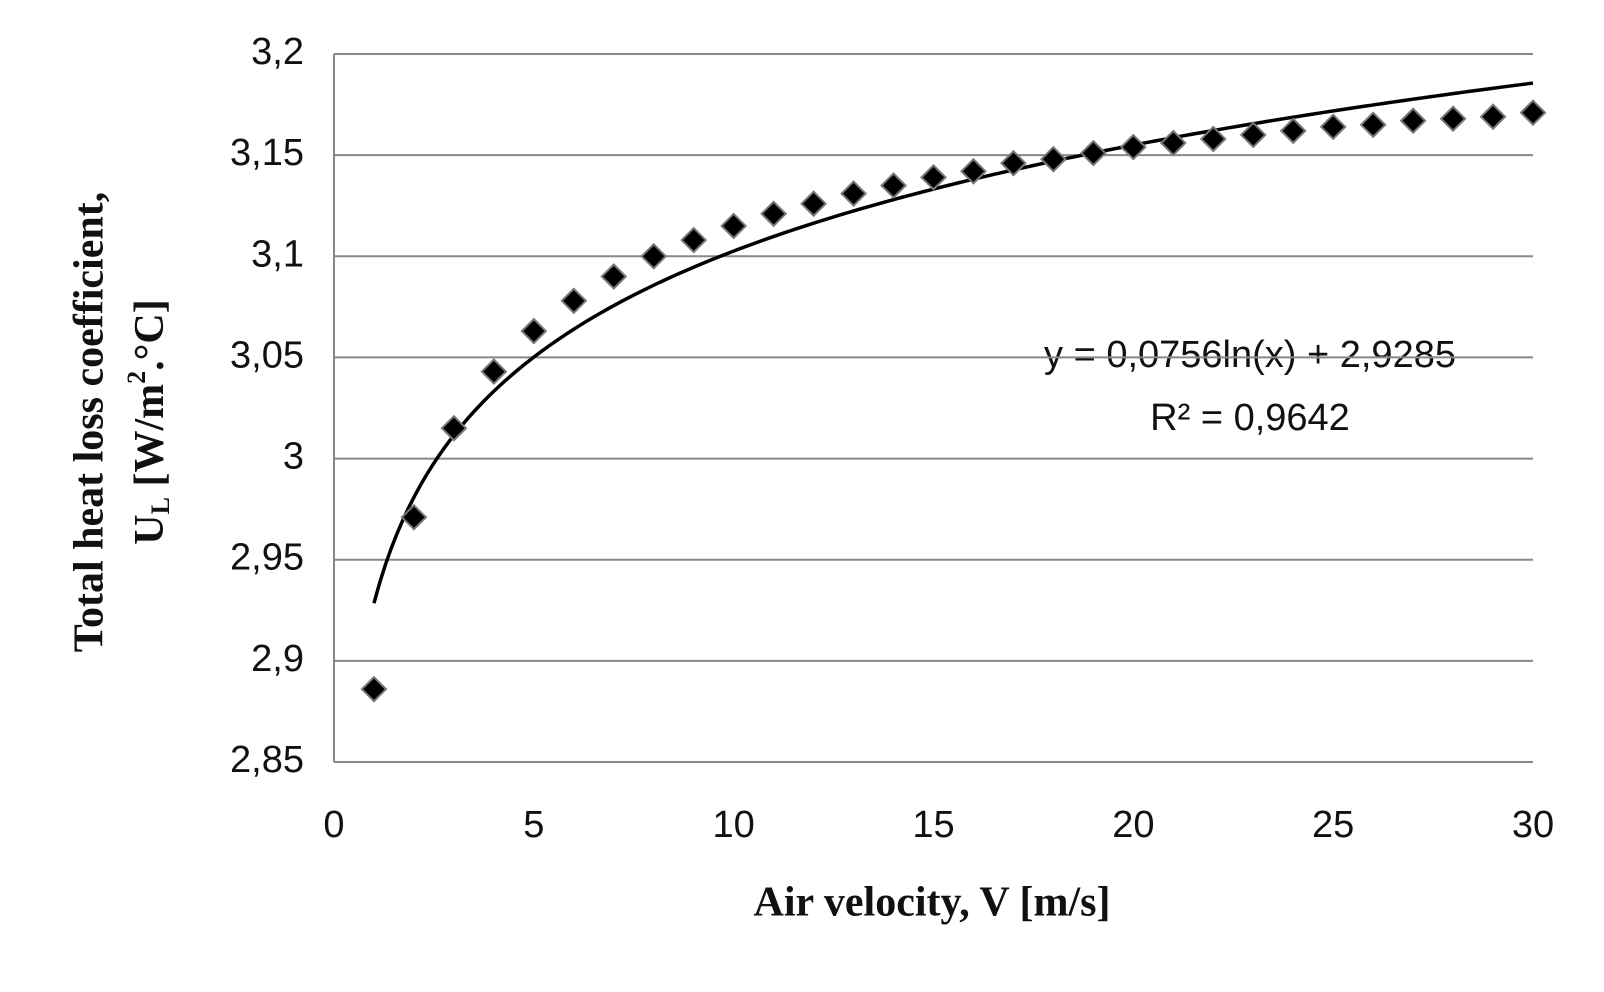 The width and height of the screenshot is (1604, 992). What do you see at coordinates (90, 422) in the screenshot?
I see `y-axis-title-line: Total heat loss coefficient,` at bounding box center [90, 422].